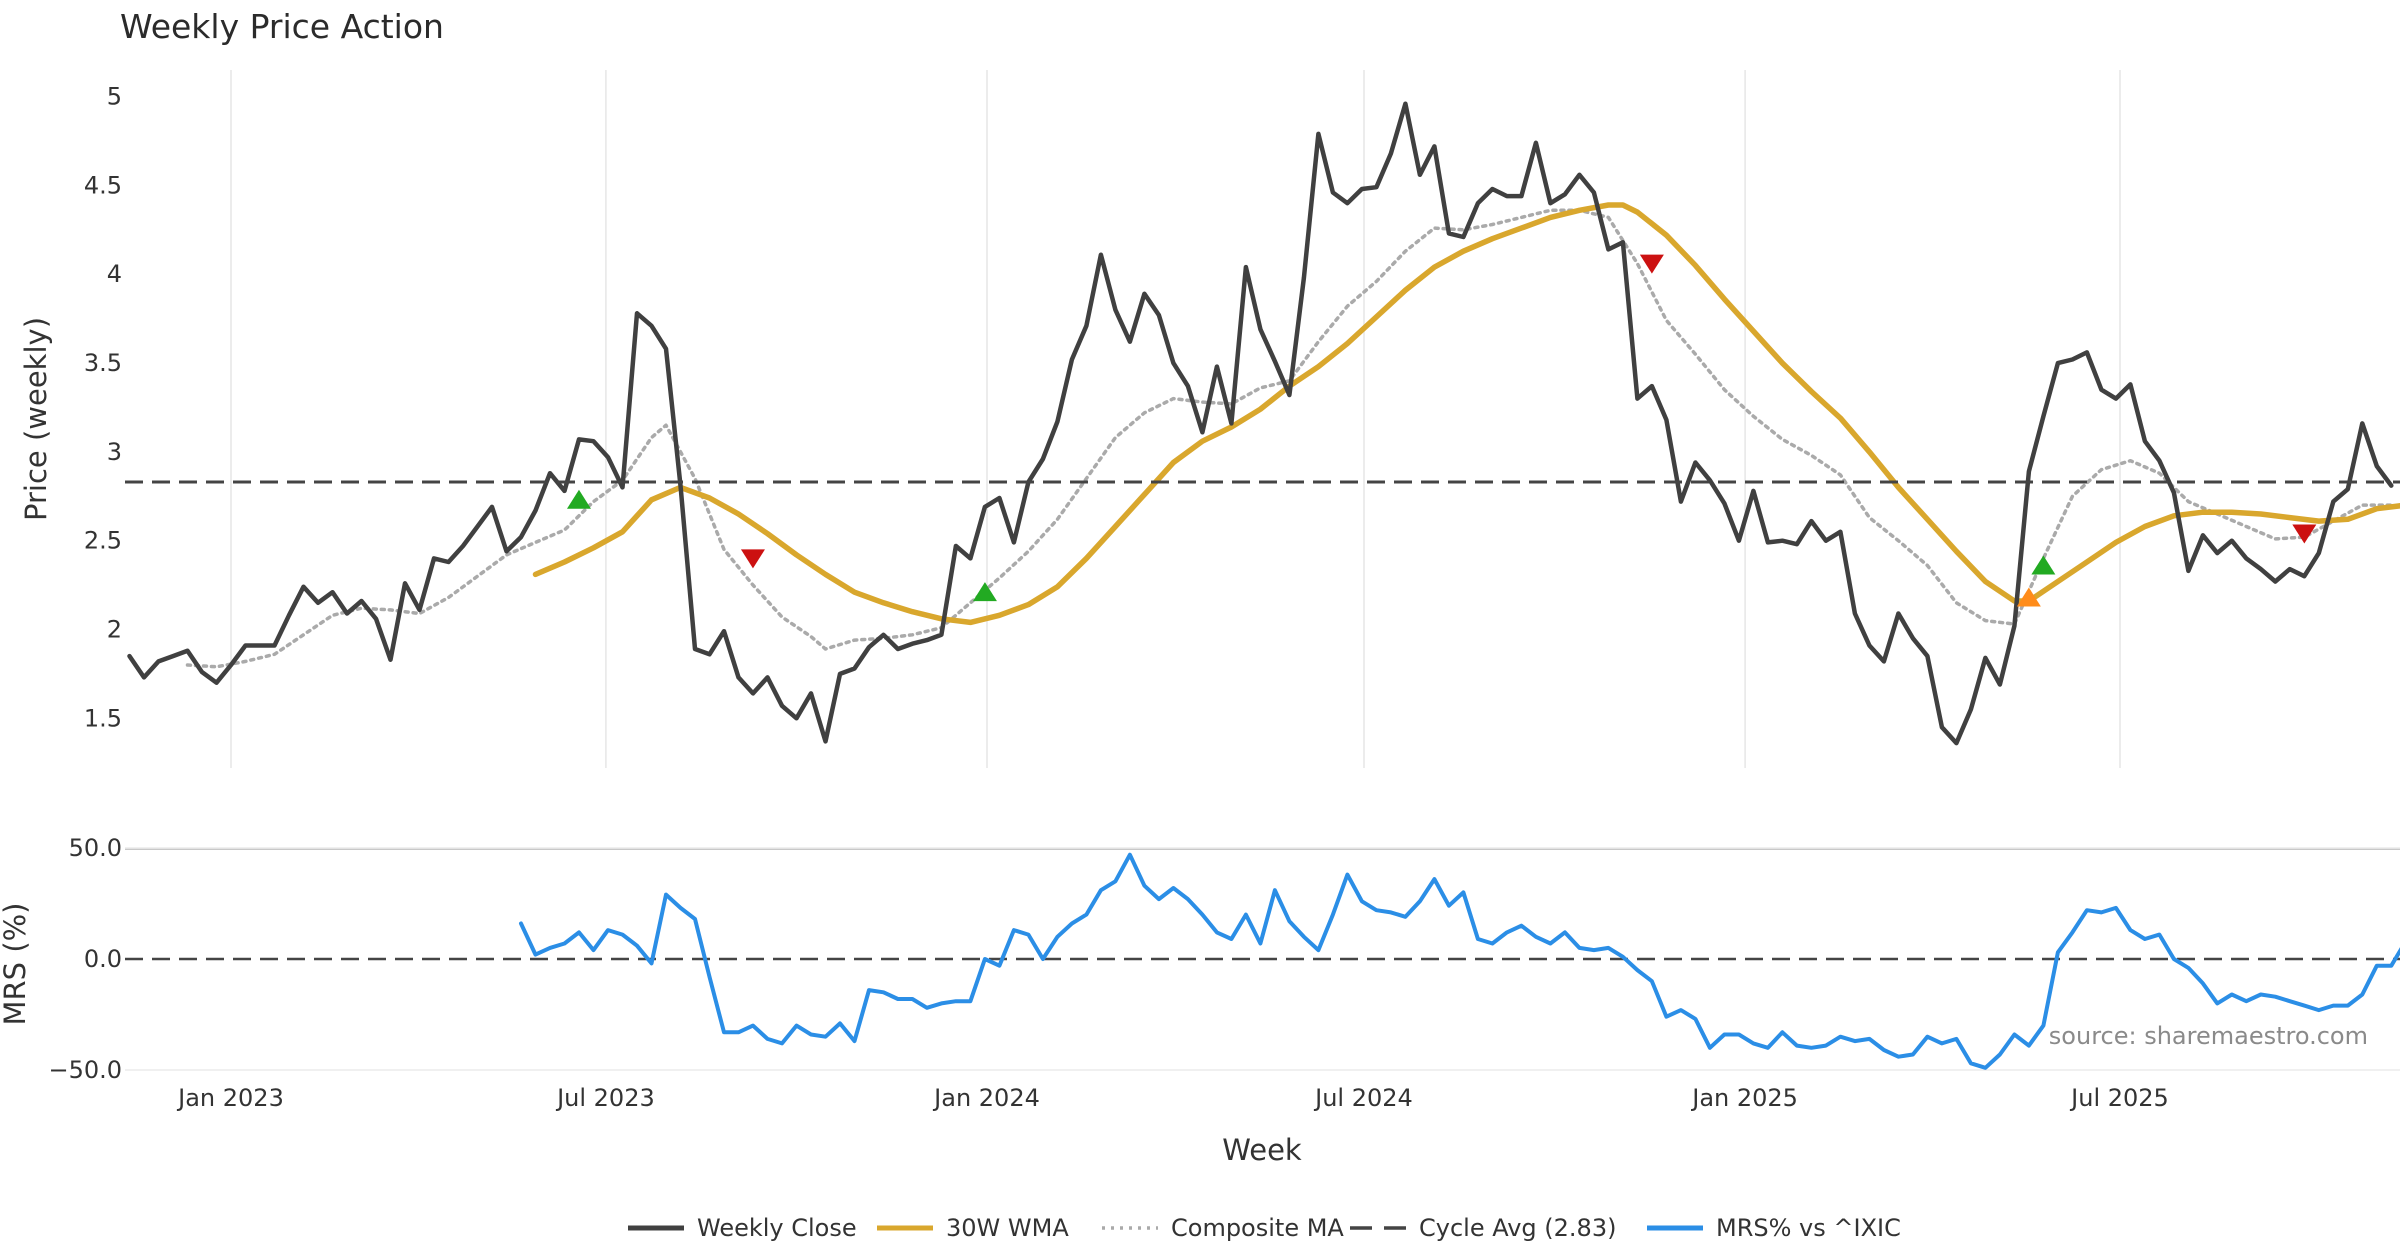  I want to click on x-tick-label: Jul 2024, so click(1363, 1098).